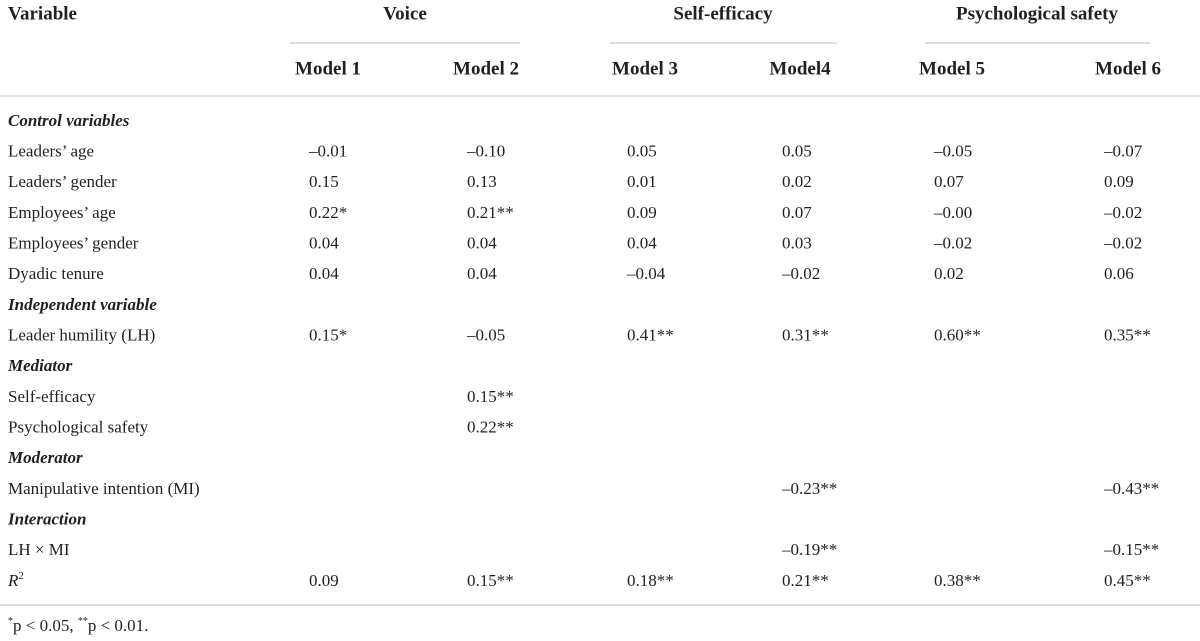  I want to click on row-label: Dyadic tenure, so click(56, 273).